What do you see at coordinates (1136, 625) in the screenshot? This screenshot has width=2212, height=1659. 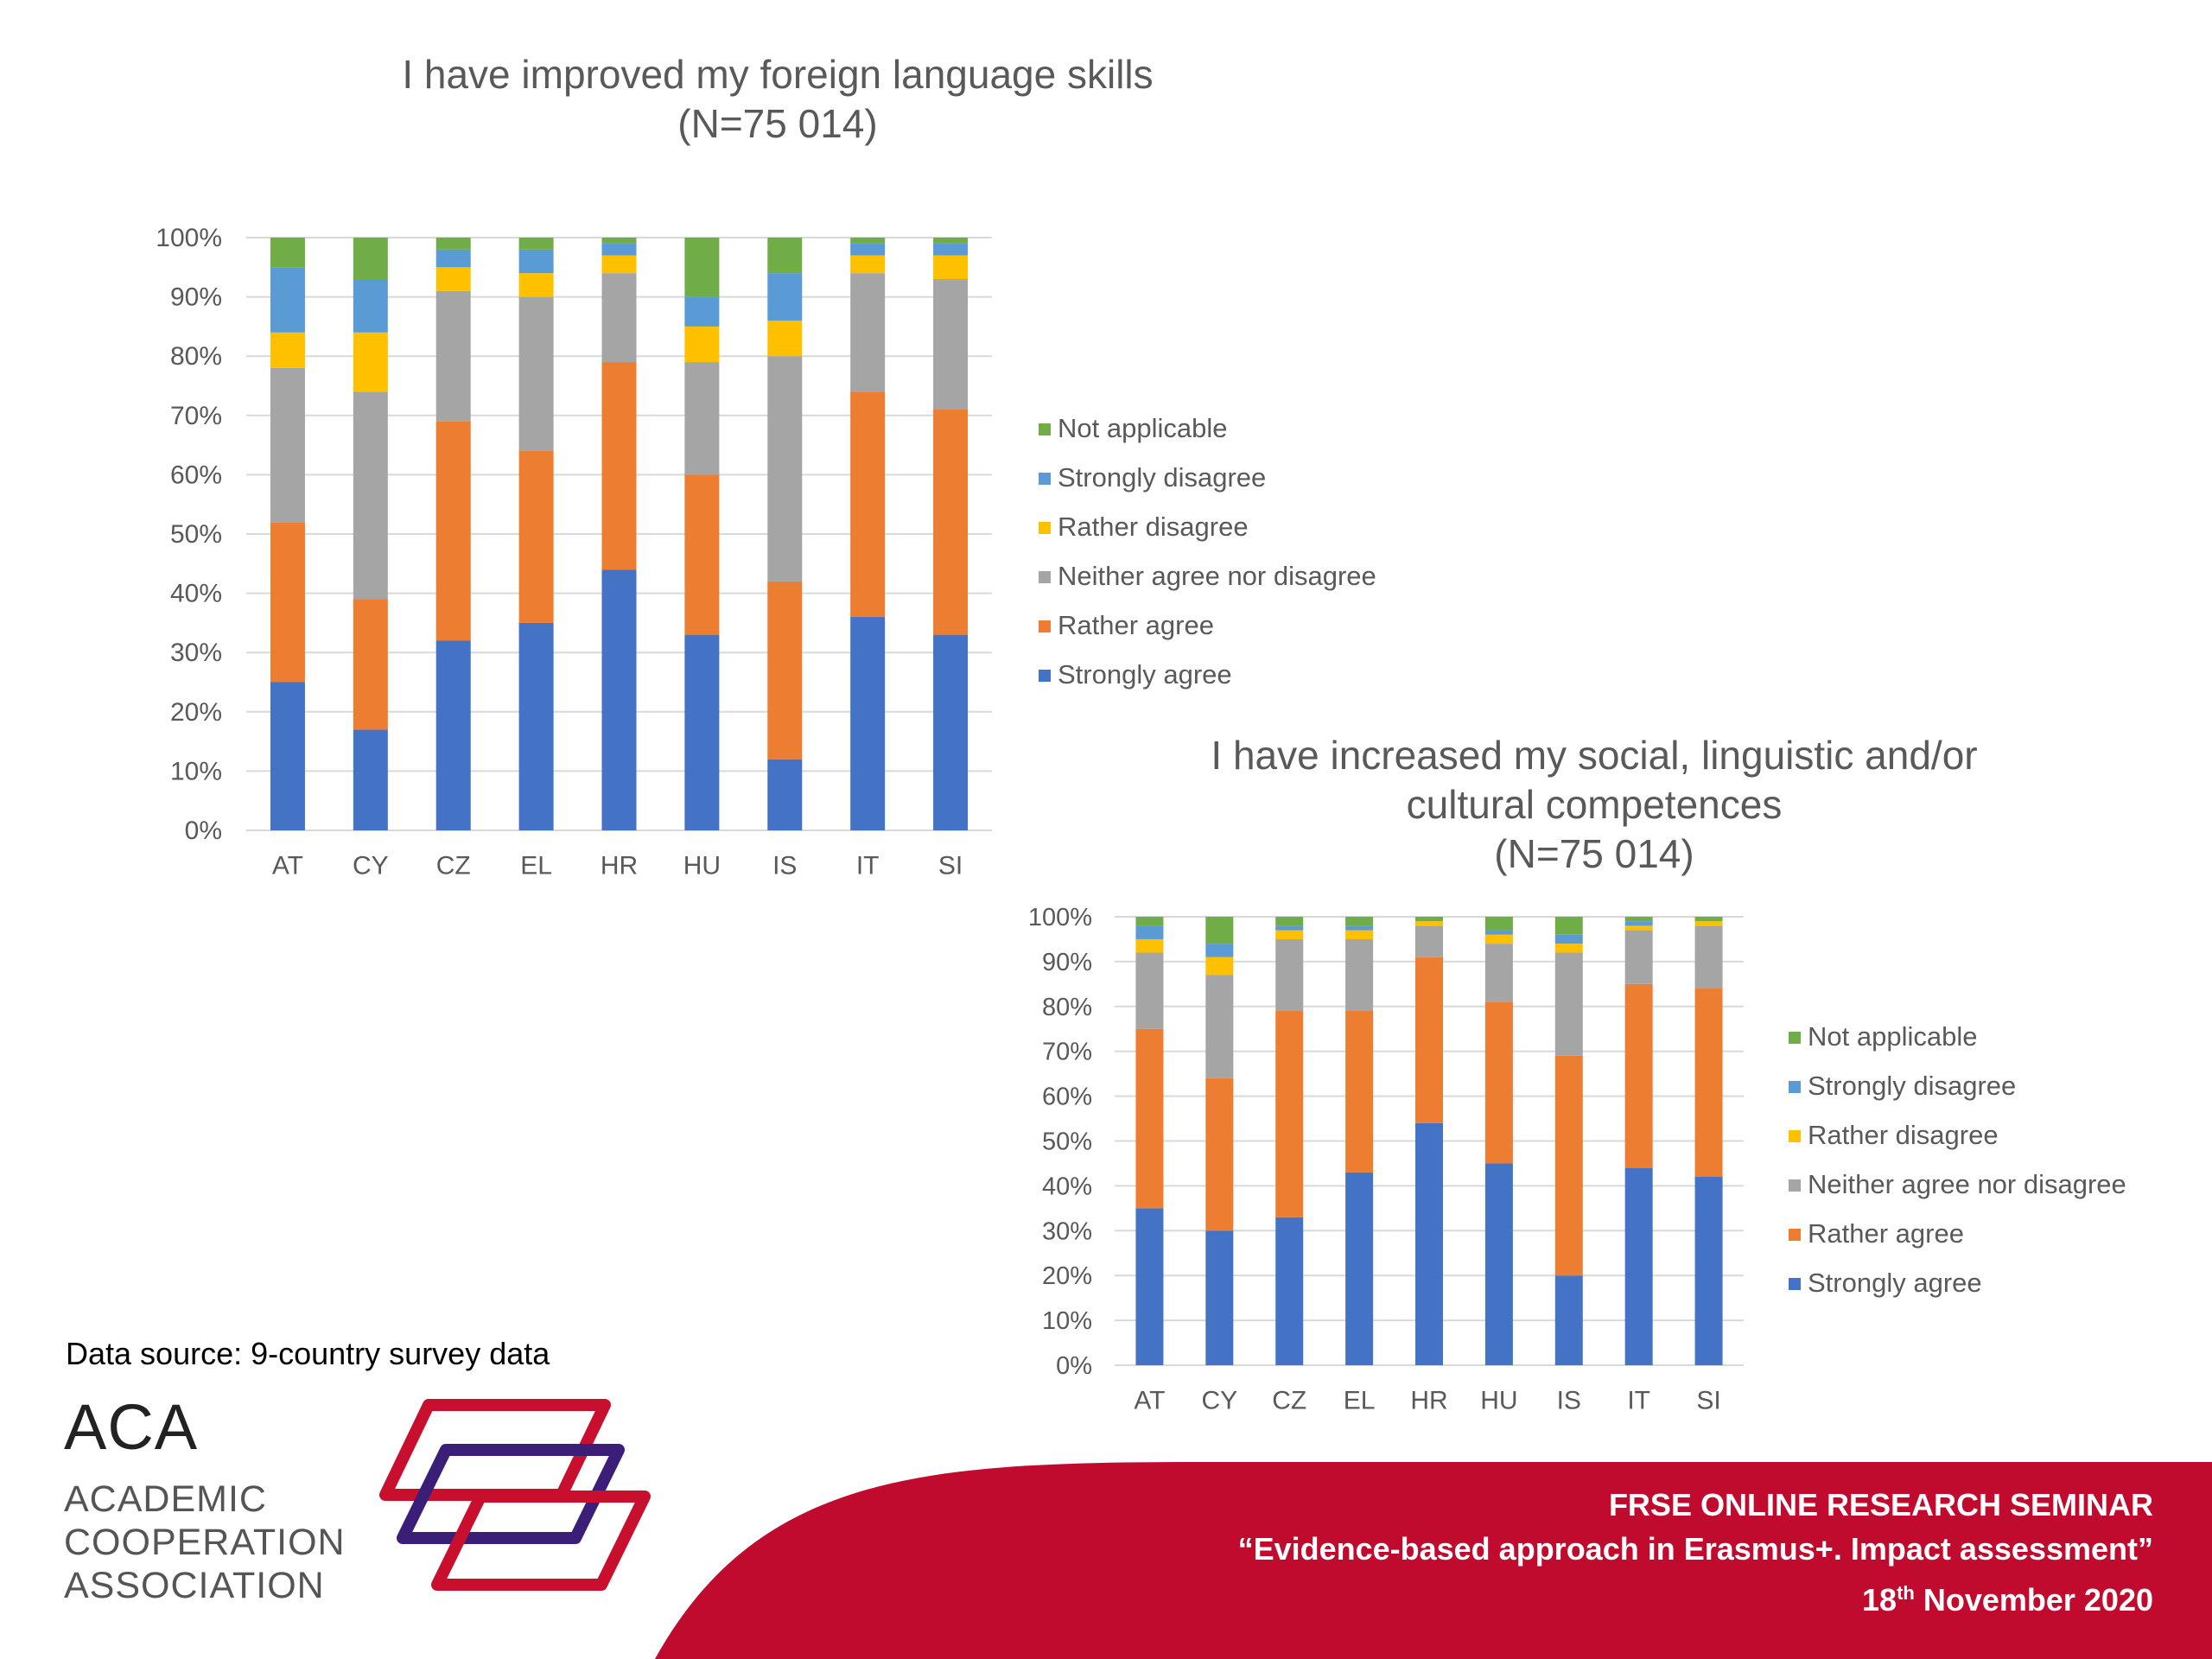 I see `chart1-legend-label: Rather agree` at bounding box center [1136, 625].